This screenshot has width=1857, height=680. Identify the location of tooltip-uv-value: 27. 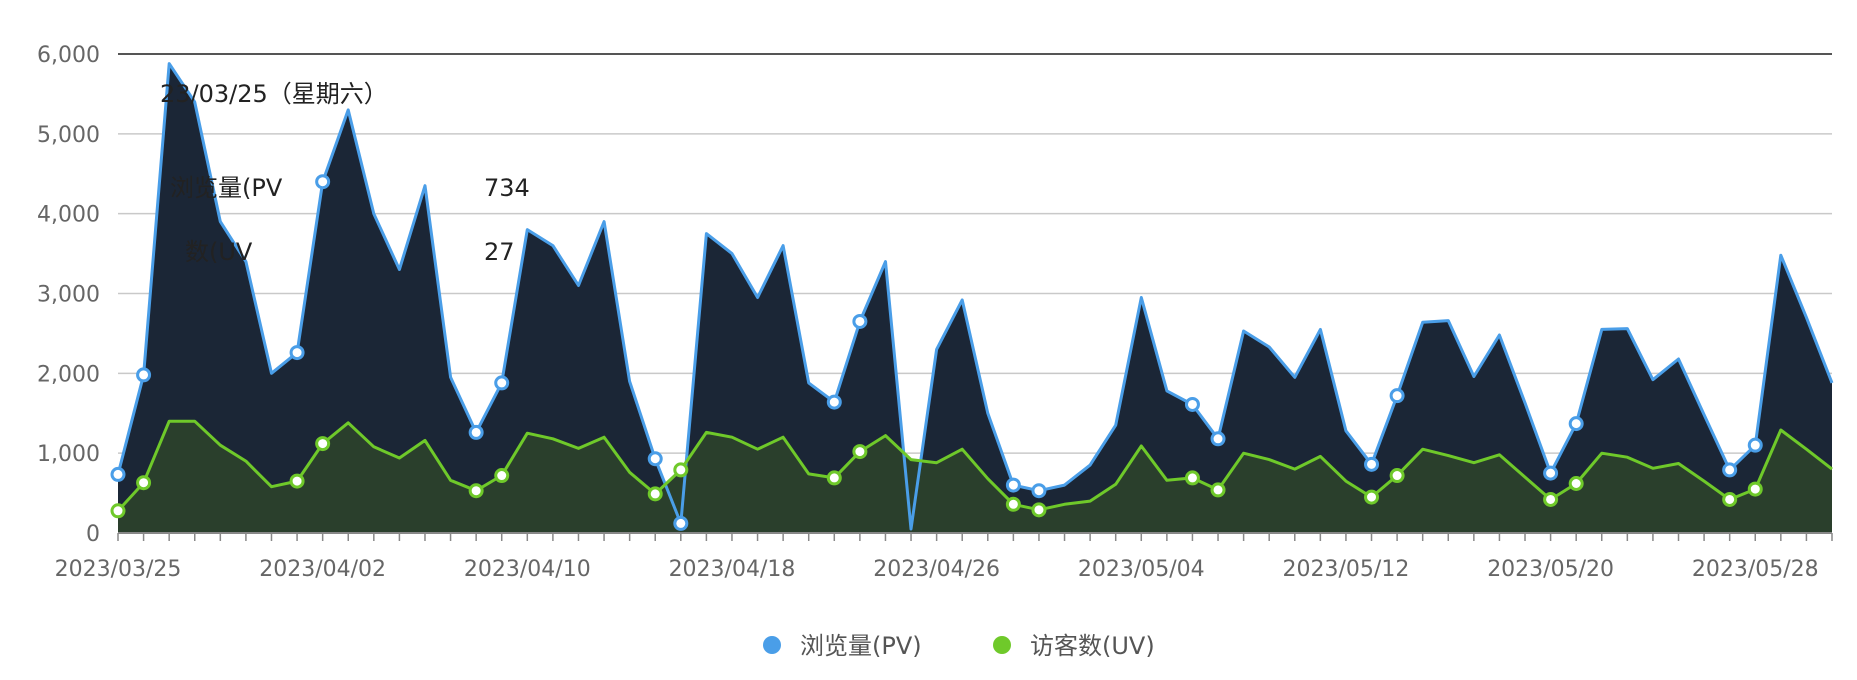
(499, 252).